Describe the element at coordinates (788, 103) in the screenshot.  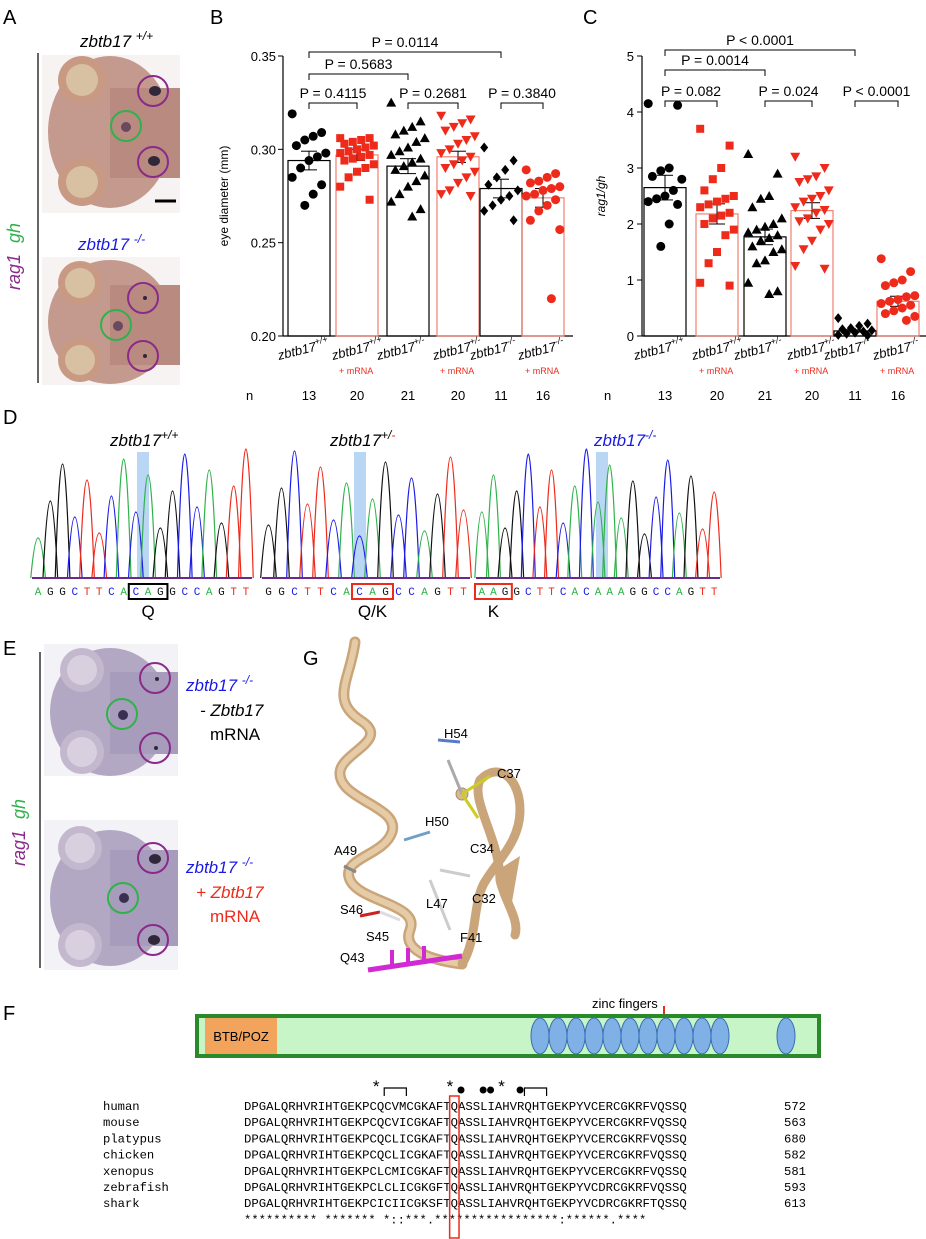
I see `significance-bracket` at that location.